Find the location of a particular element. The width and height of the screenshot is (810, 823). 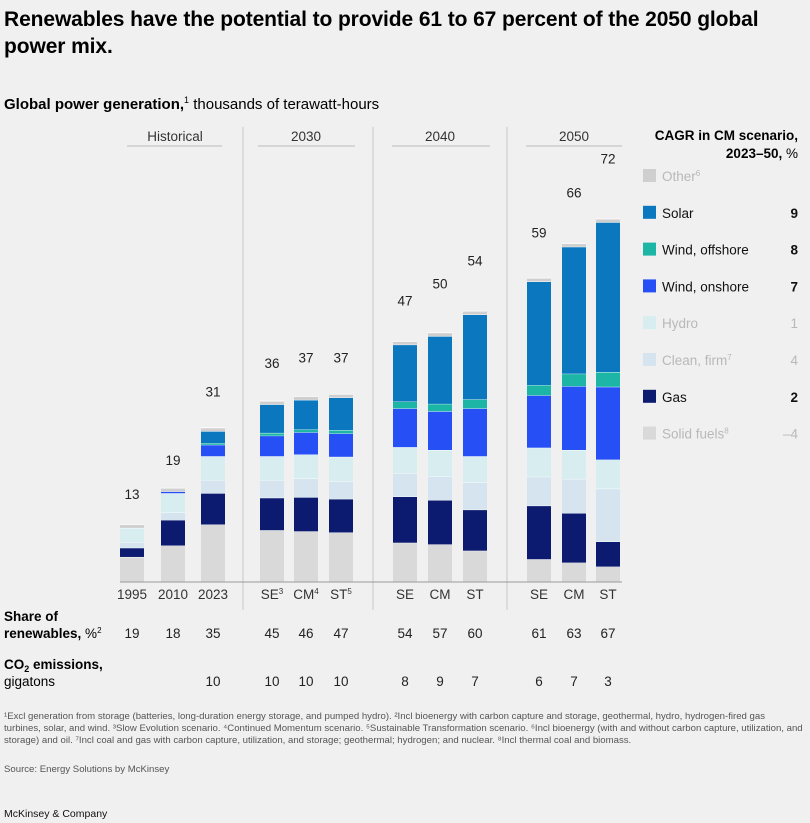

row-label-renewables-unit: % is located at coordinates (89, 633).